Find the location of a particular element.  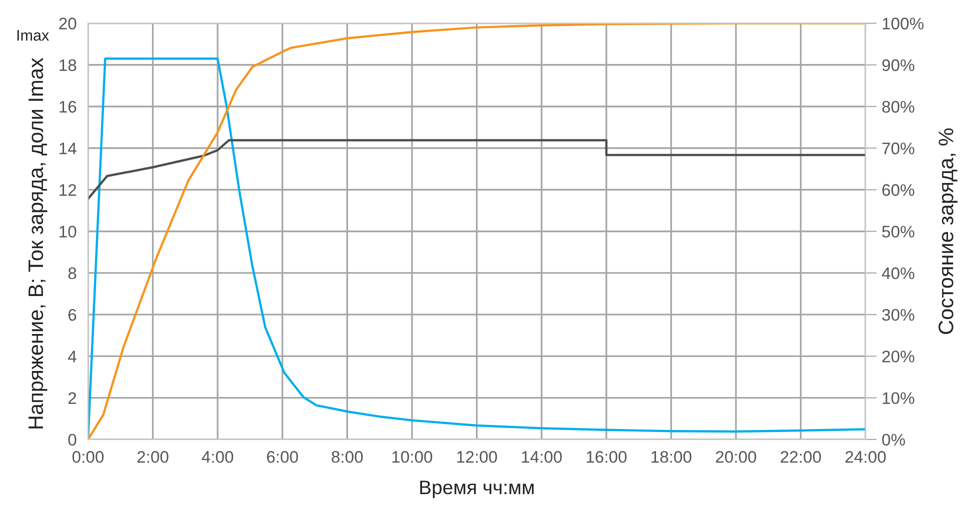

y2-tick-label: 40% is located at coordinates (898, 273).